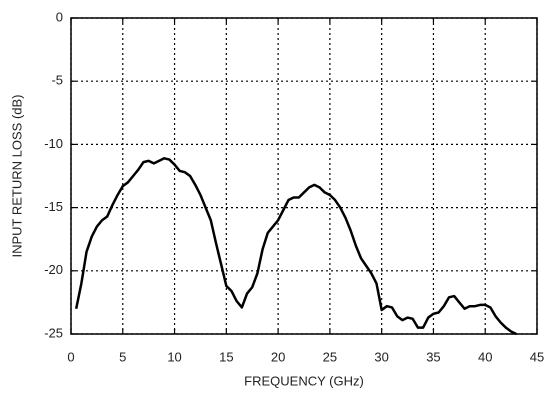  I want to click on x-tick-label: 40, so click(485, 356).